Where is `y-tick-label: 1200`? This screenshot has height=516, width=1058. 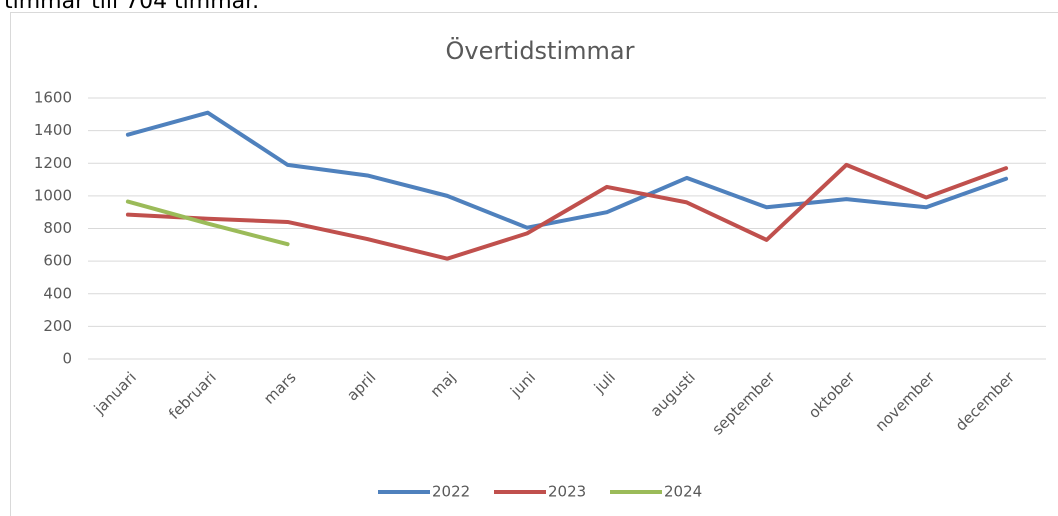
y-tick-label: 1200 is located at coordinates (53, 163).